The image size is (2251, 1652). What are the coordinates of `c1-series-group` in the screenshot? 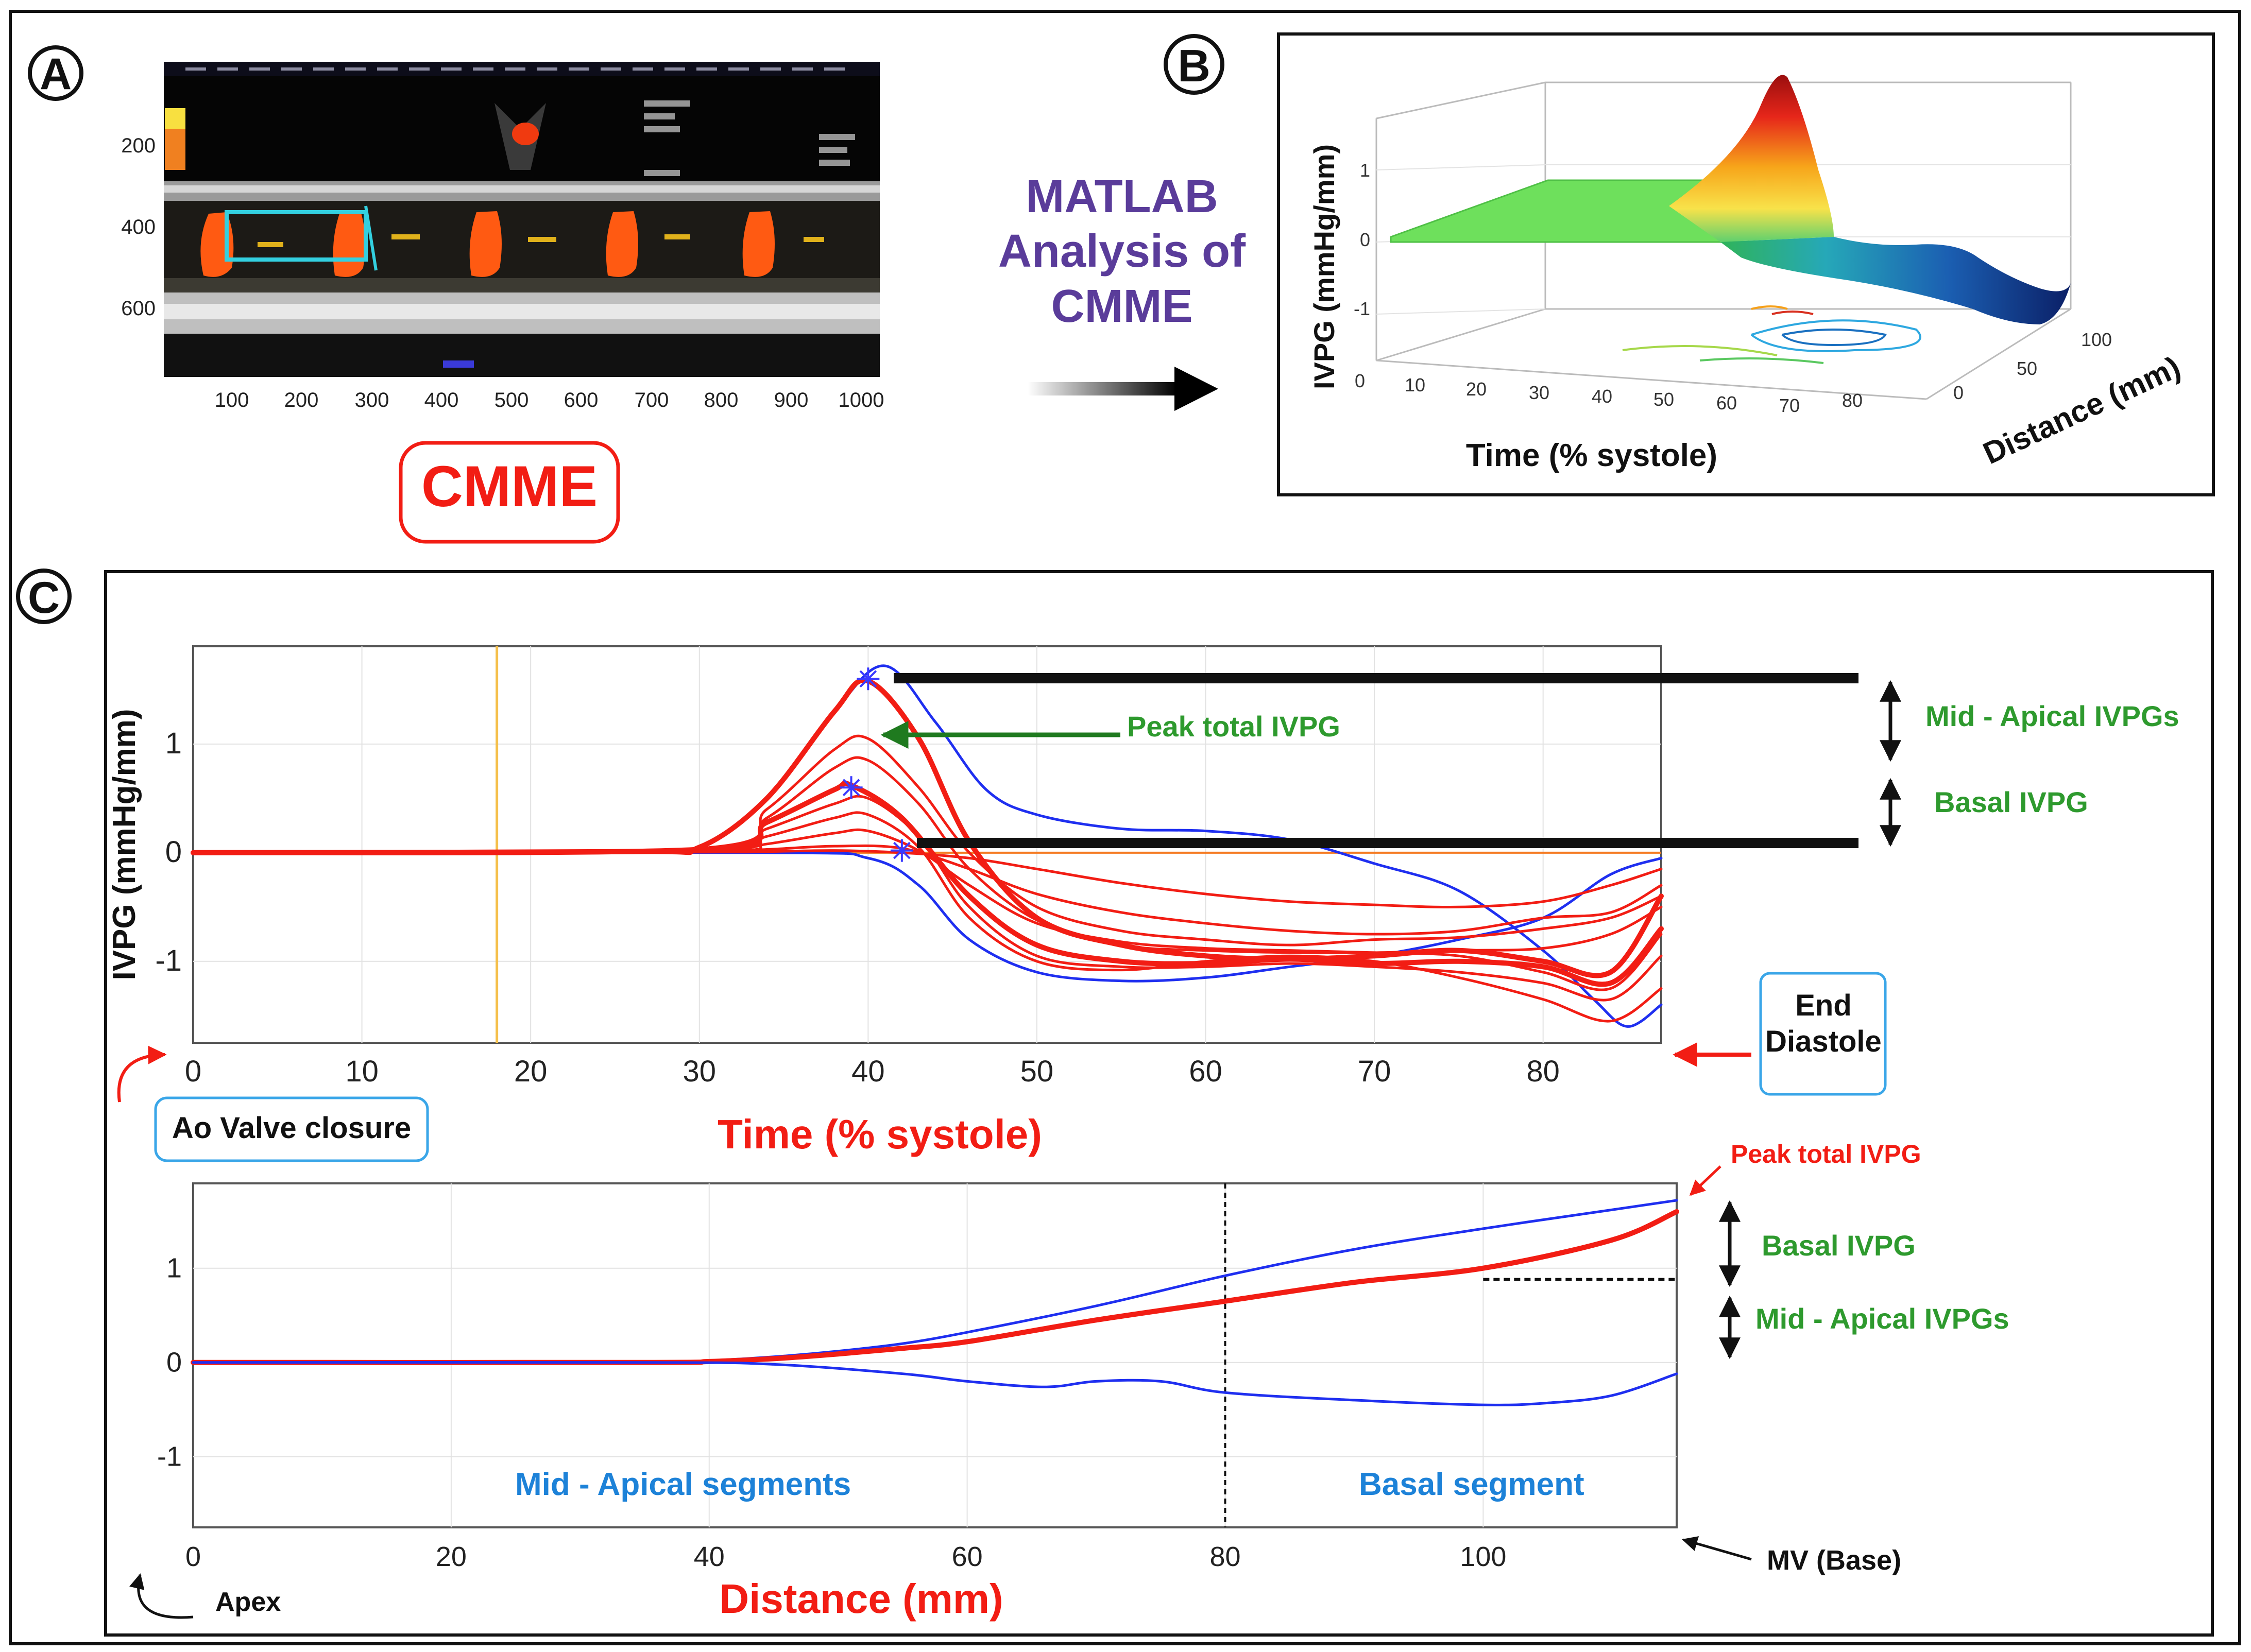 It's located at (927, 846).